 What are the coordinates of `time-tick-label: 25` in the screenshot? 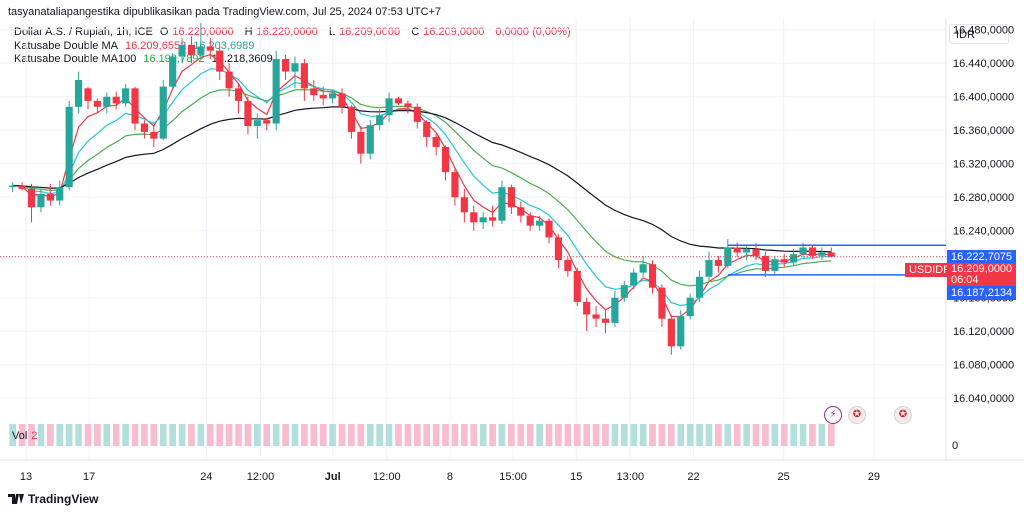 It's located at (784, 477).